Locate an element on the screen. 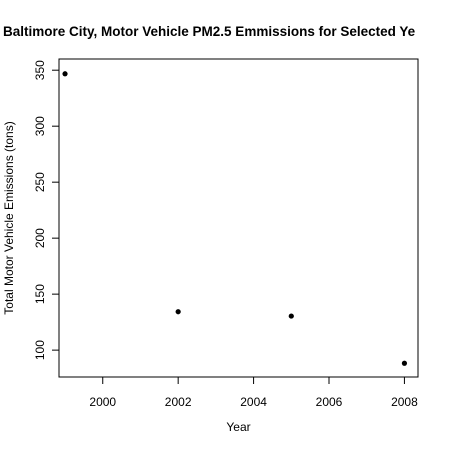 This screenshot has width=450, height=450. x-tick-label: 2008 is located at coordinates (404, 402).